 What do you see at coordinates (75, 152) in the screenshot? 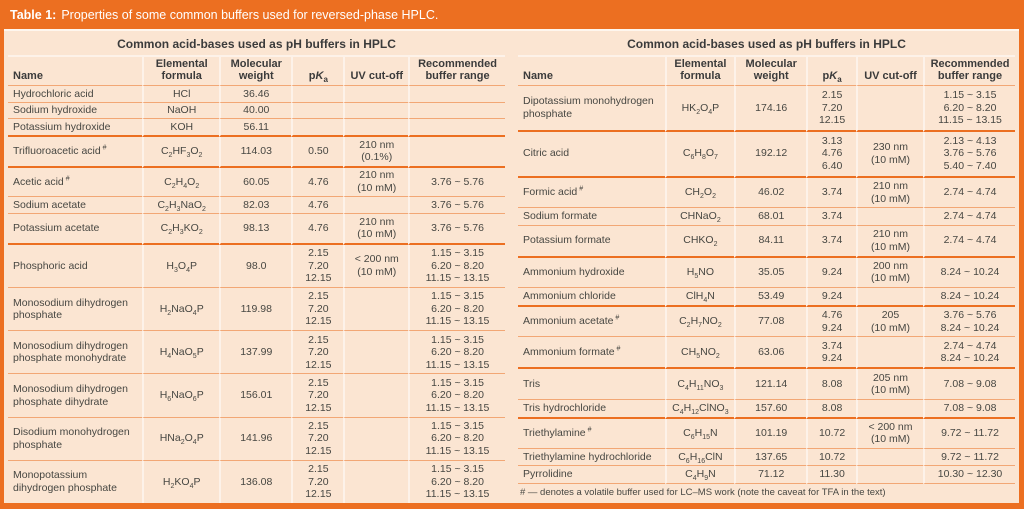
I see `buffer-name-cell: Trifluoroacetic acid #` at bounding box center [75, 152].